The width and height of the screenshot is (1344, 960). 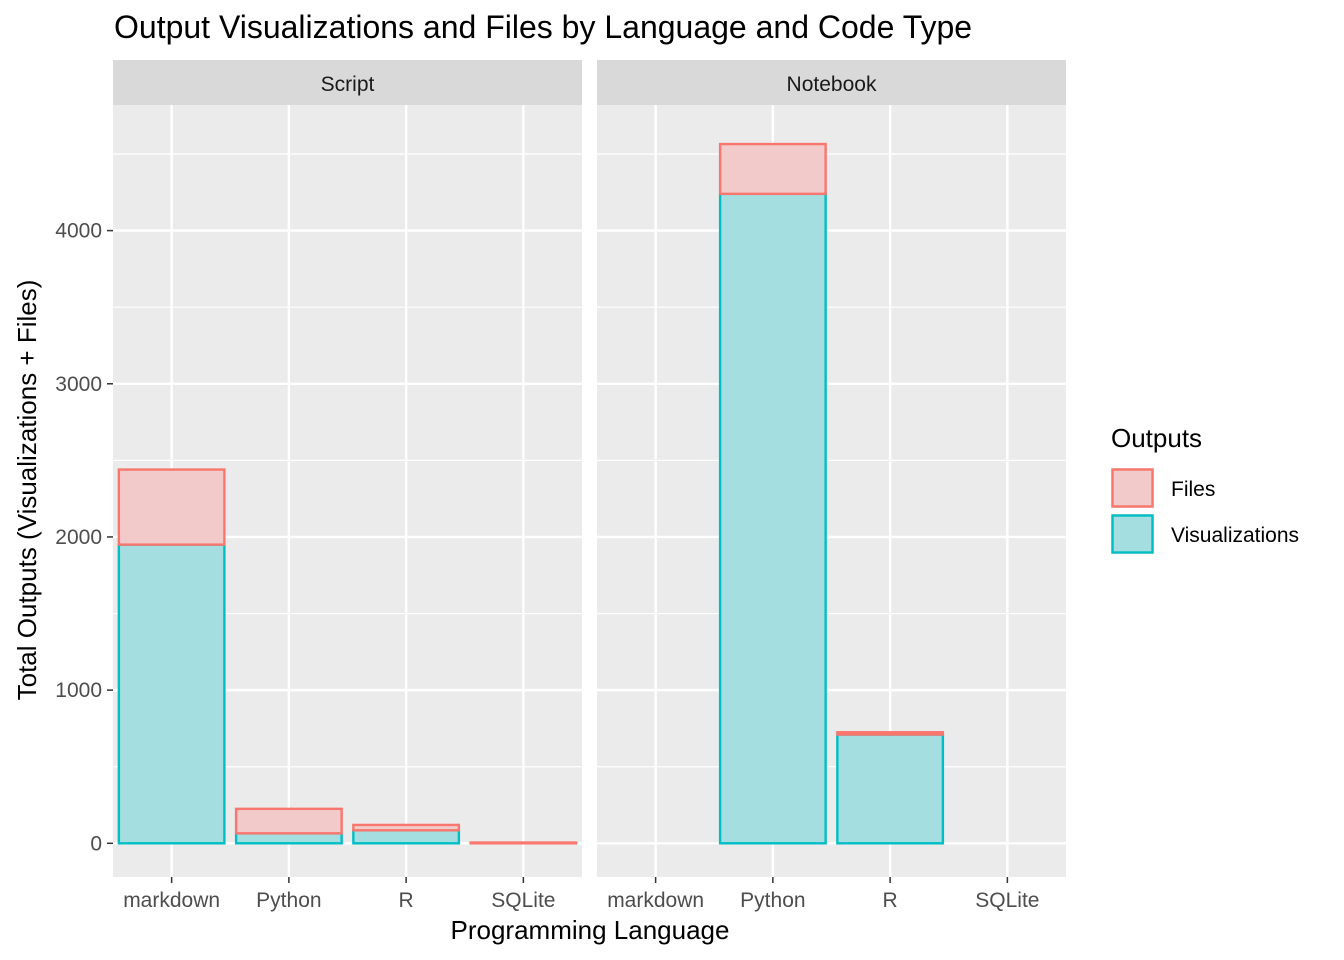 I want to click on legend: Outputs Files Visualizations, so click(x=1205, y=488).